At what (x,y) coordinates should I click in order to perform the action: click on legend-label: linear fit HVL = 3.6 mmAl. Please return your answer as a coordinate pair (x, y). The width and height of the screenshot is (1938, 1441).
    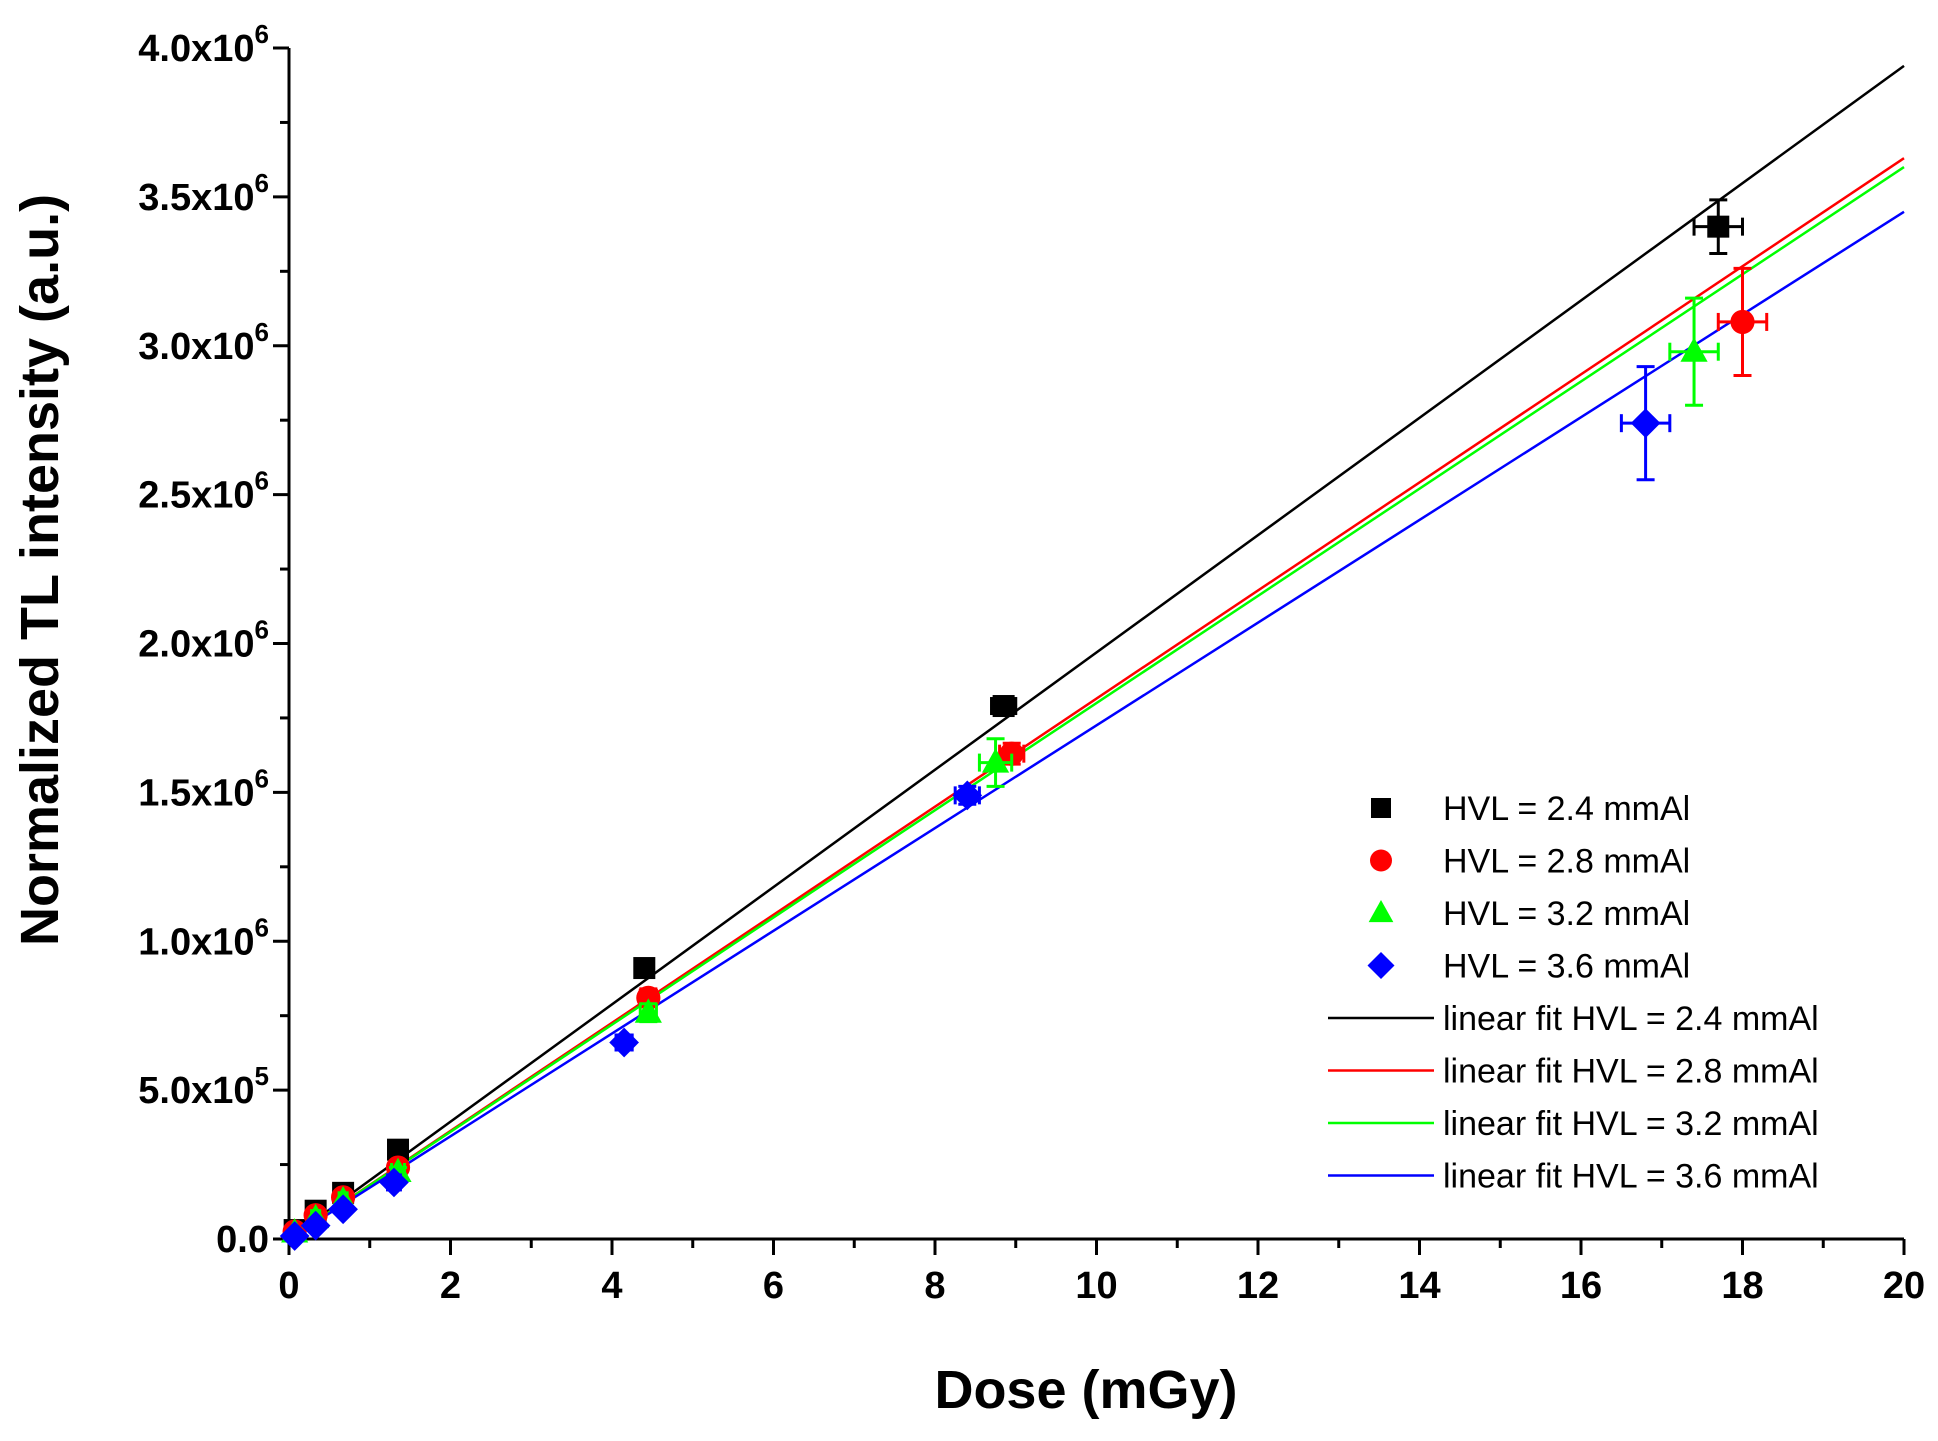
    Looking at the image, I should click on (1631, 1177).